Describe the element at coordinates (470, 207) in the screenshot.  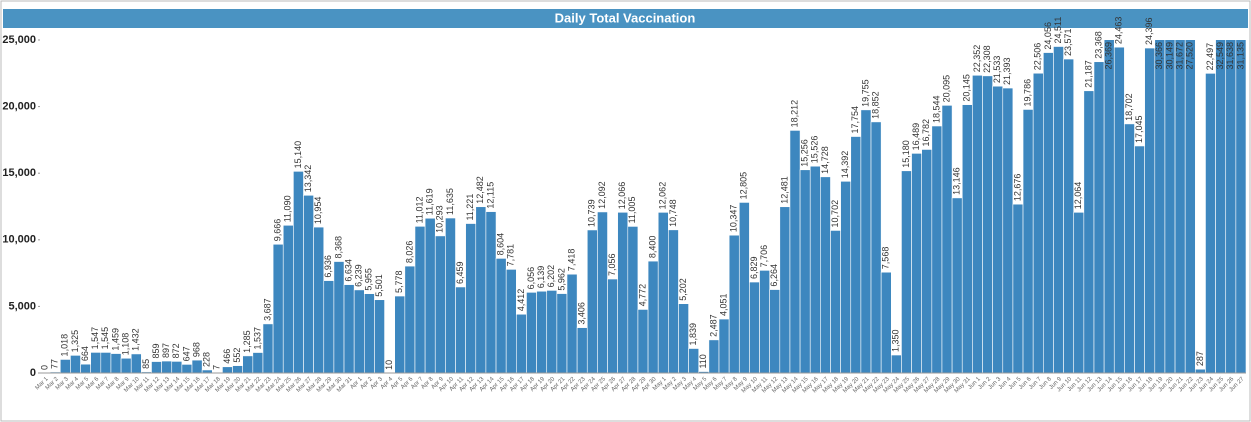
I see `value-label: 11,221` at that location.